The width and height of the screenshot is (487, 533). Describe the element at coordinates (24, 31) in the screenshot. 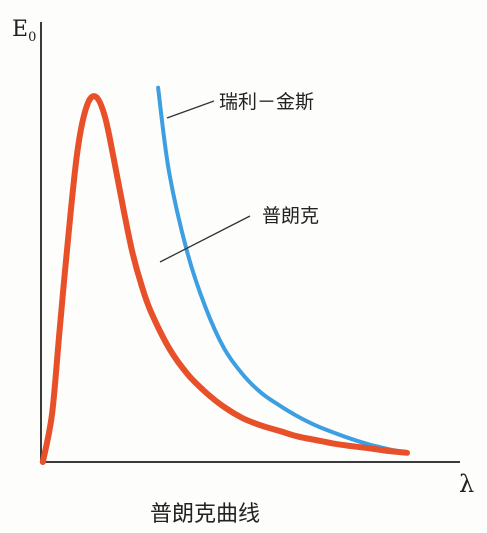

I see `y-axis-label: E0` at that location.